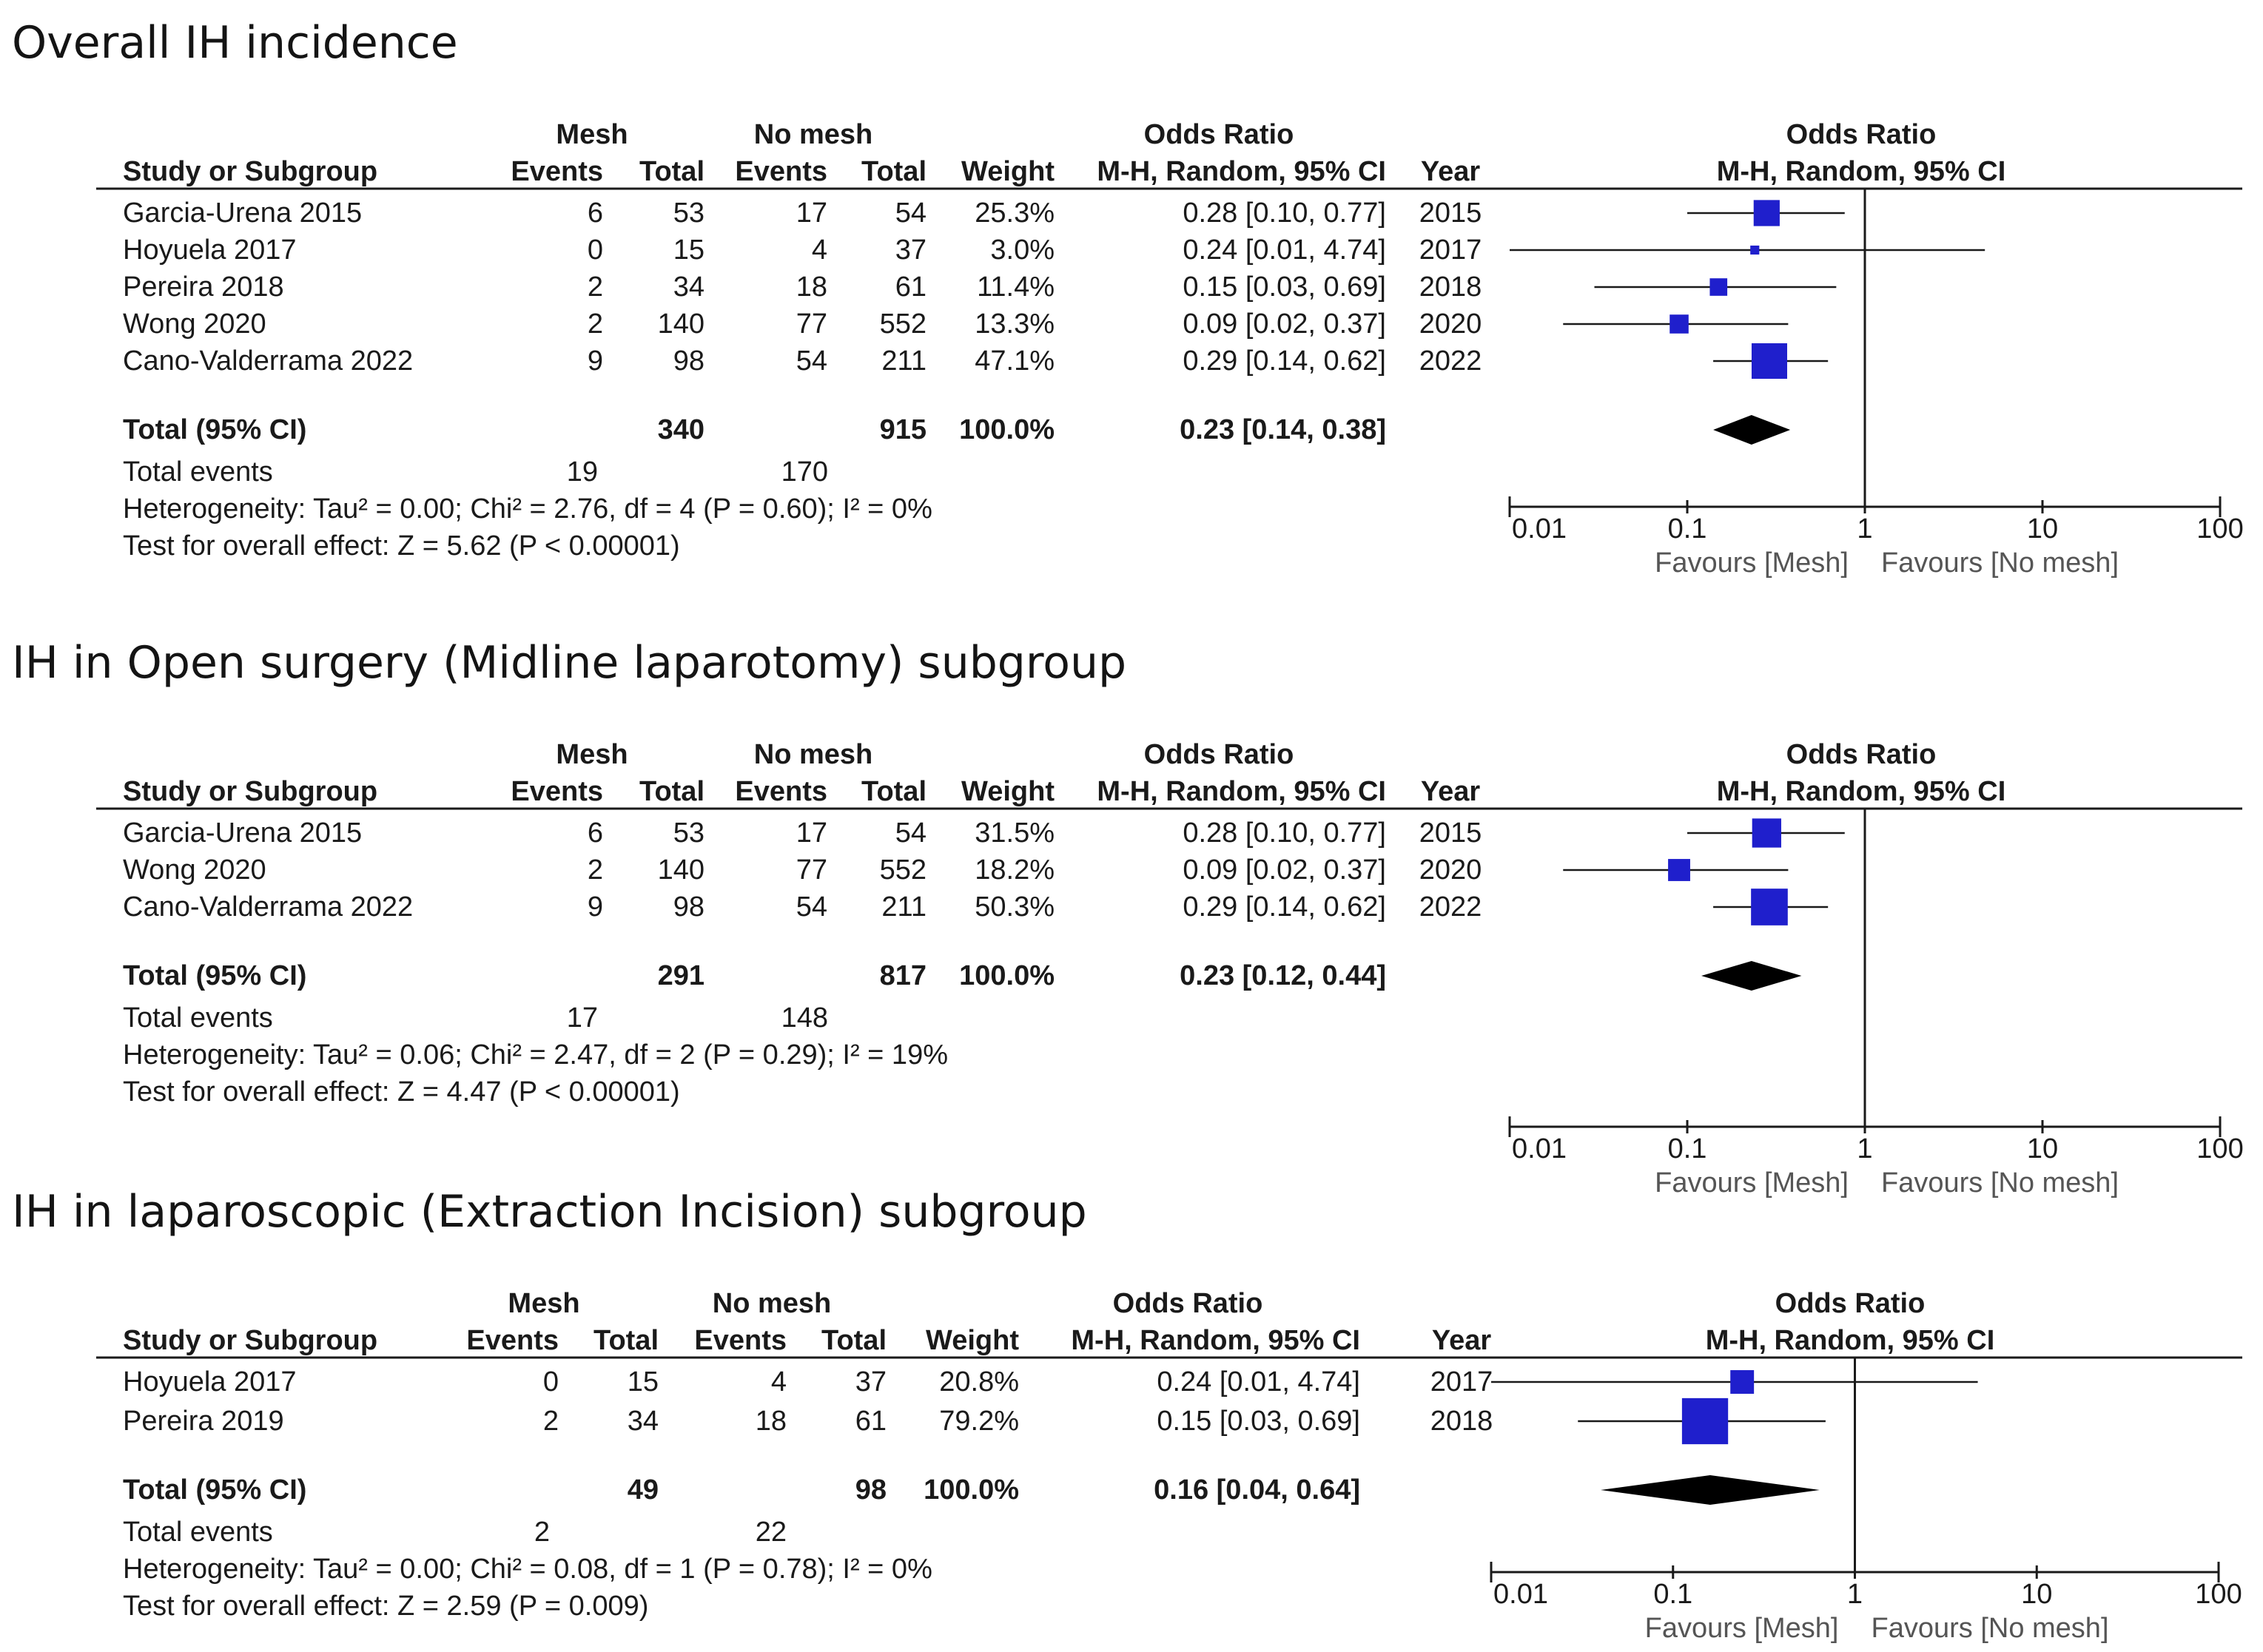 The image size is (2263, 1652). I want to click on tick-label: 0.1, so click(1687, 529).